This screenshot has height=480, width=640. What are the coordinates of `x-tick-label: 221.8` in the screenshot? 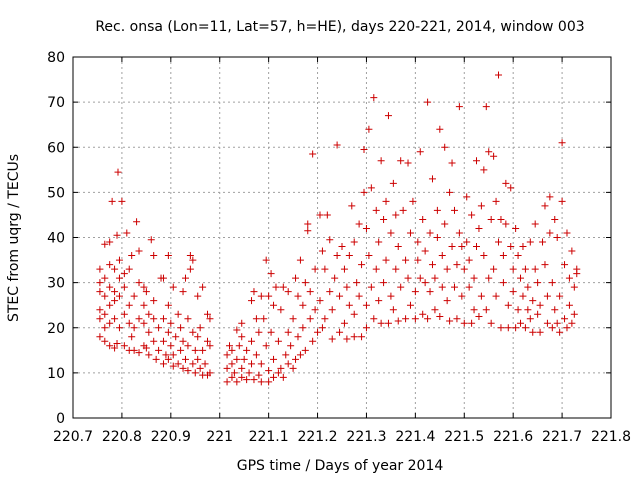 It's located at (611, 437).